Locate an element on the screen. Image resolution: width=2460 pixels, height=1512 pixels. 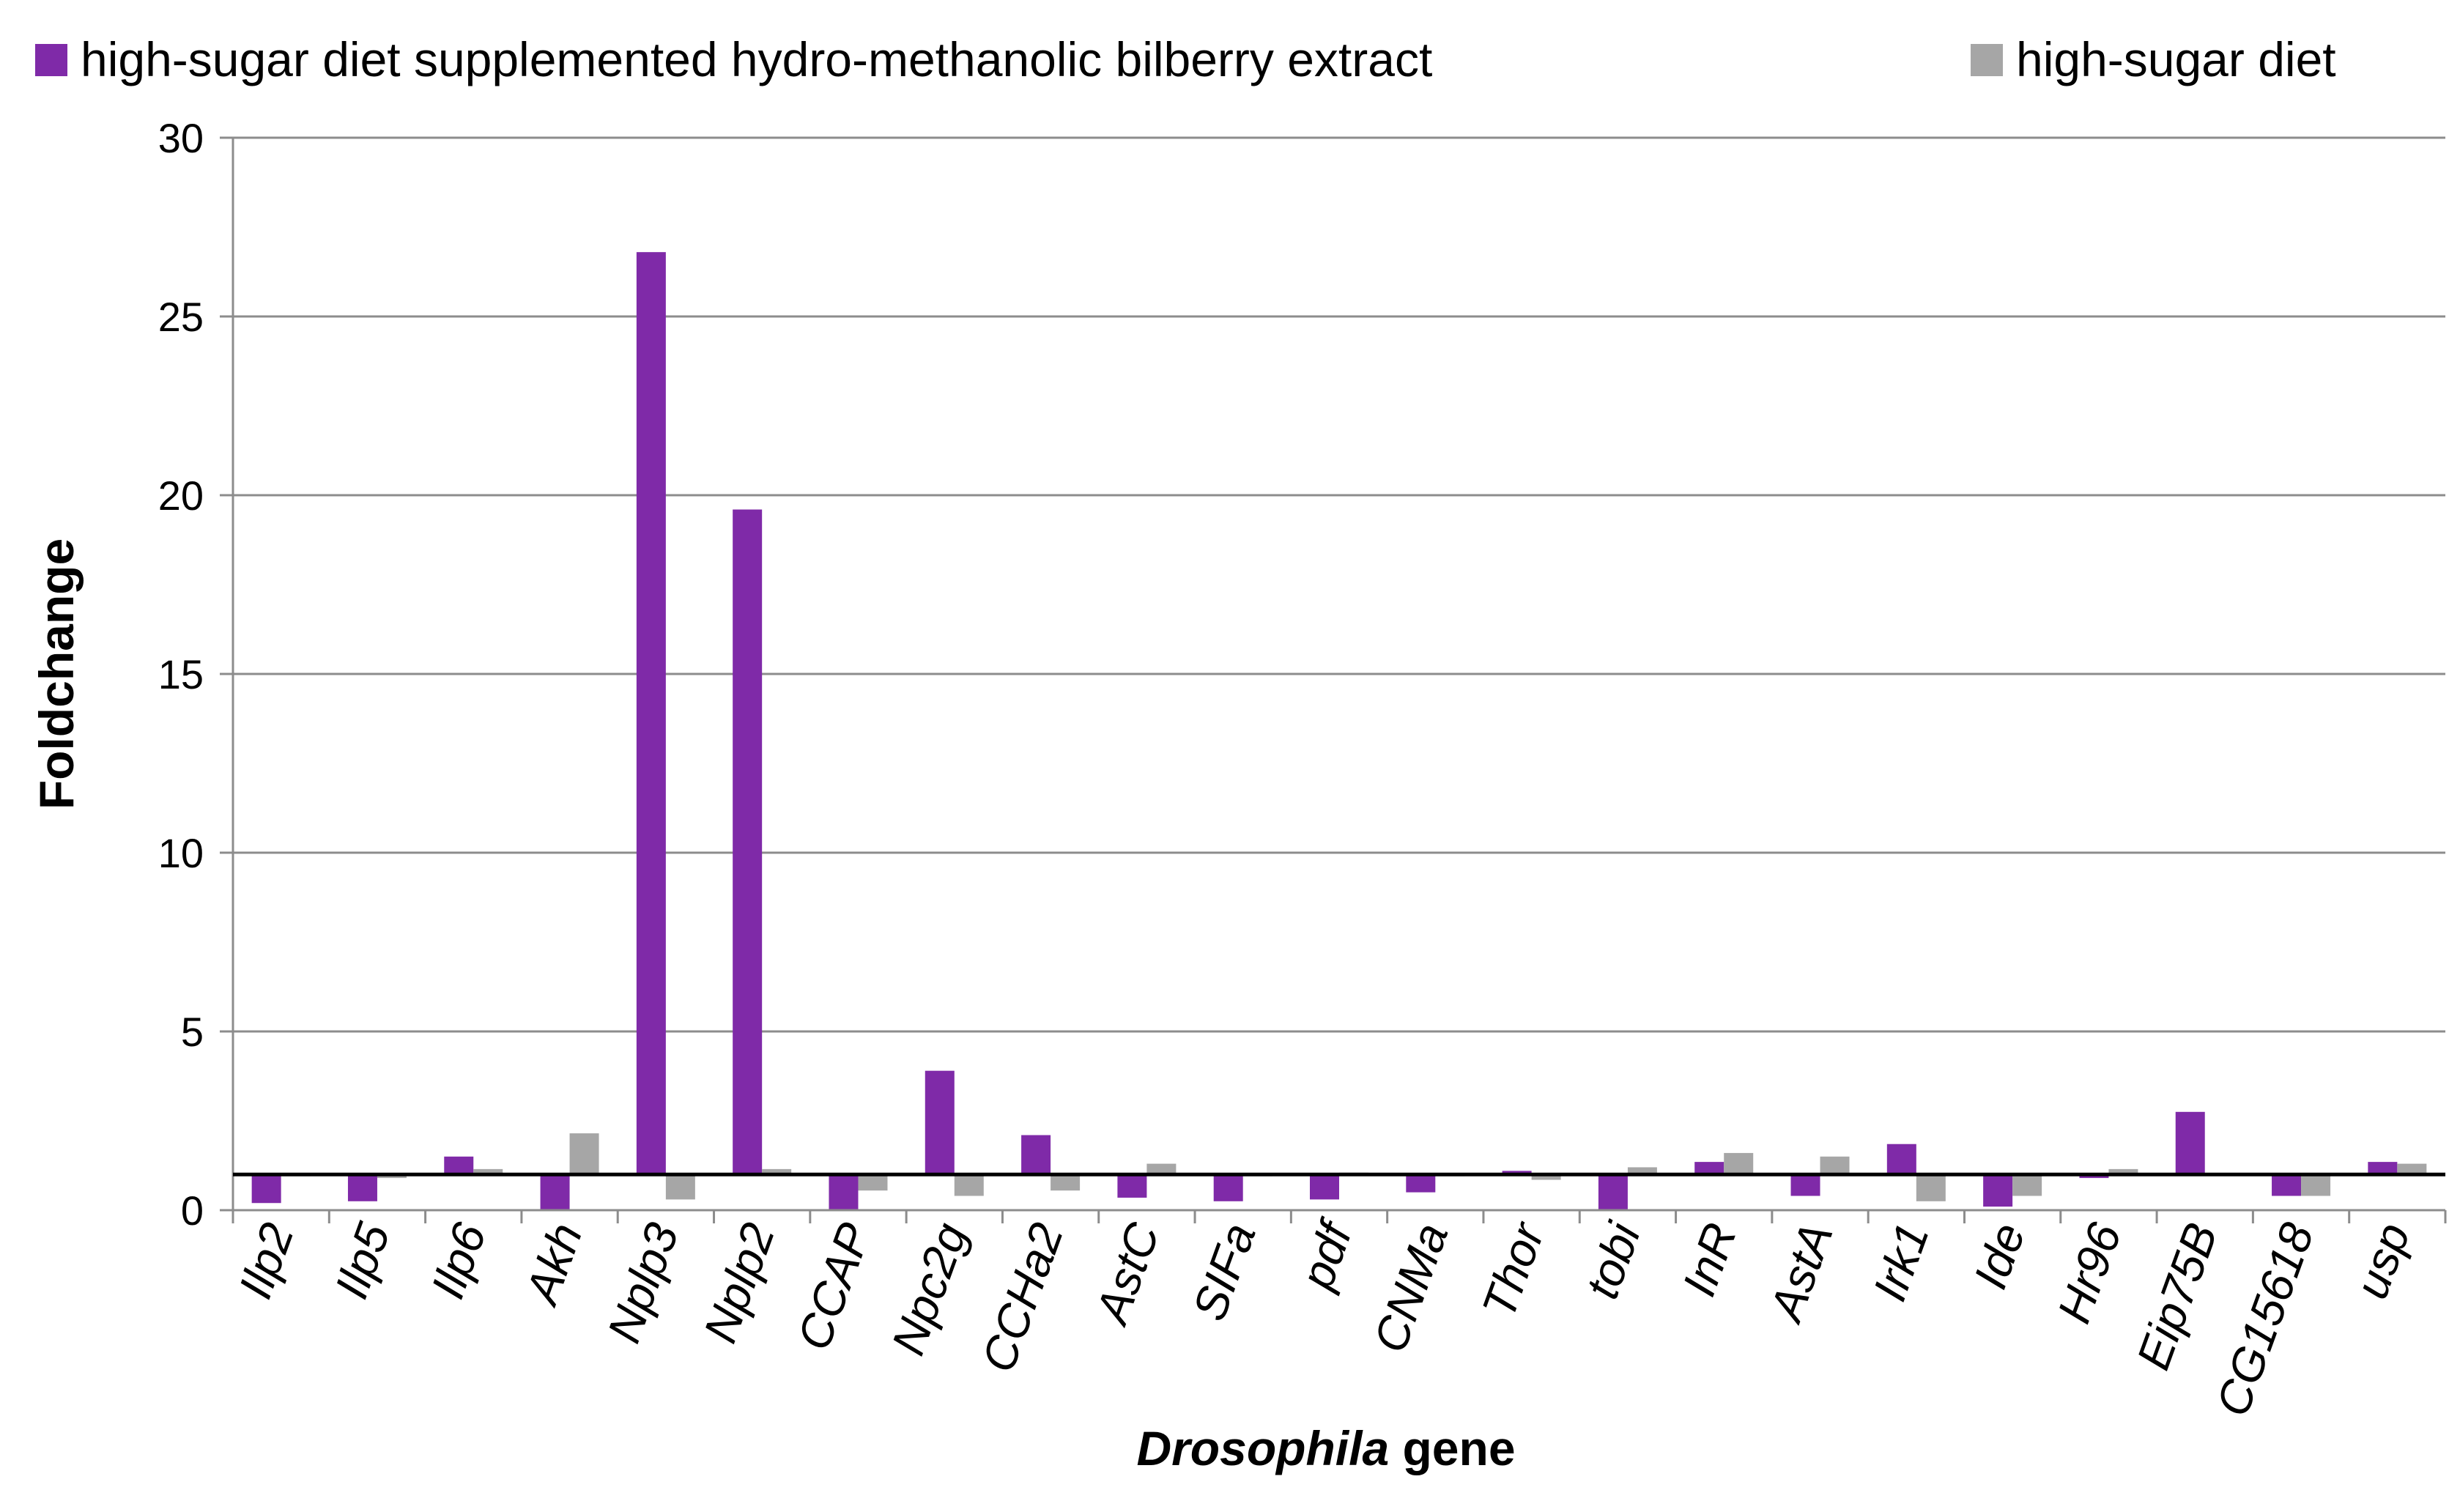
bar-bilberry-ilp2 is located at coordinates (266, 1189).